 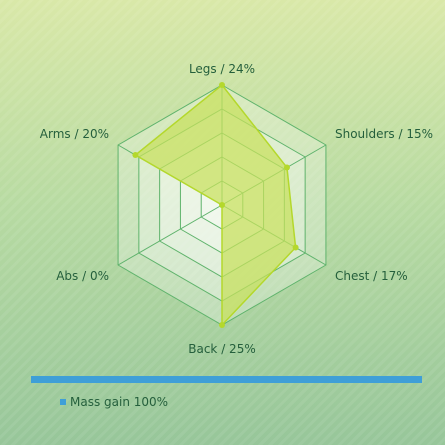 What do you see at coordinates (222, 325) in the screenshot?
I see `point-back` at bounding box center [222, 325].